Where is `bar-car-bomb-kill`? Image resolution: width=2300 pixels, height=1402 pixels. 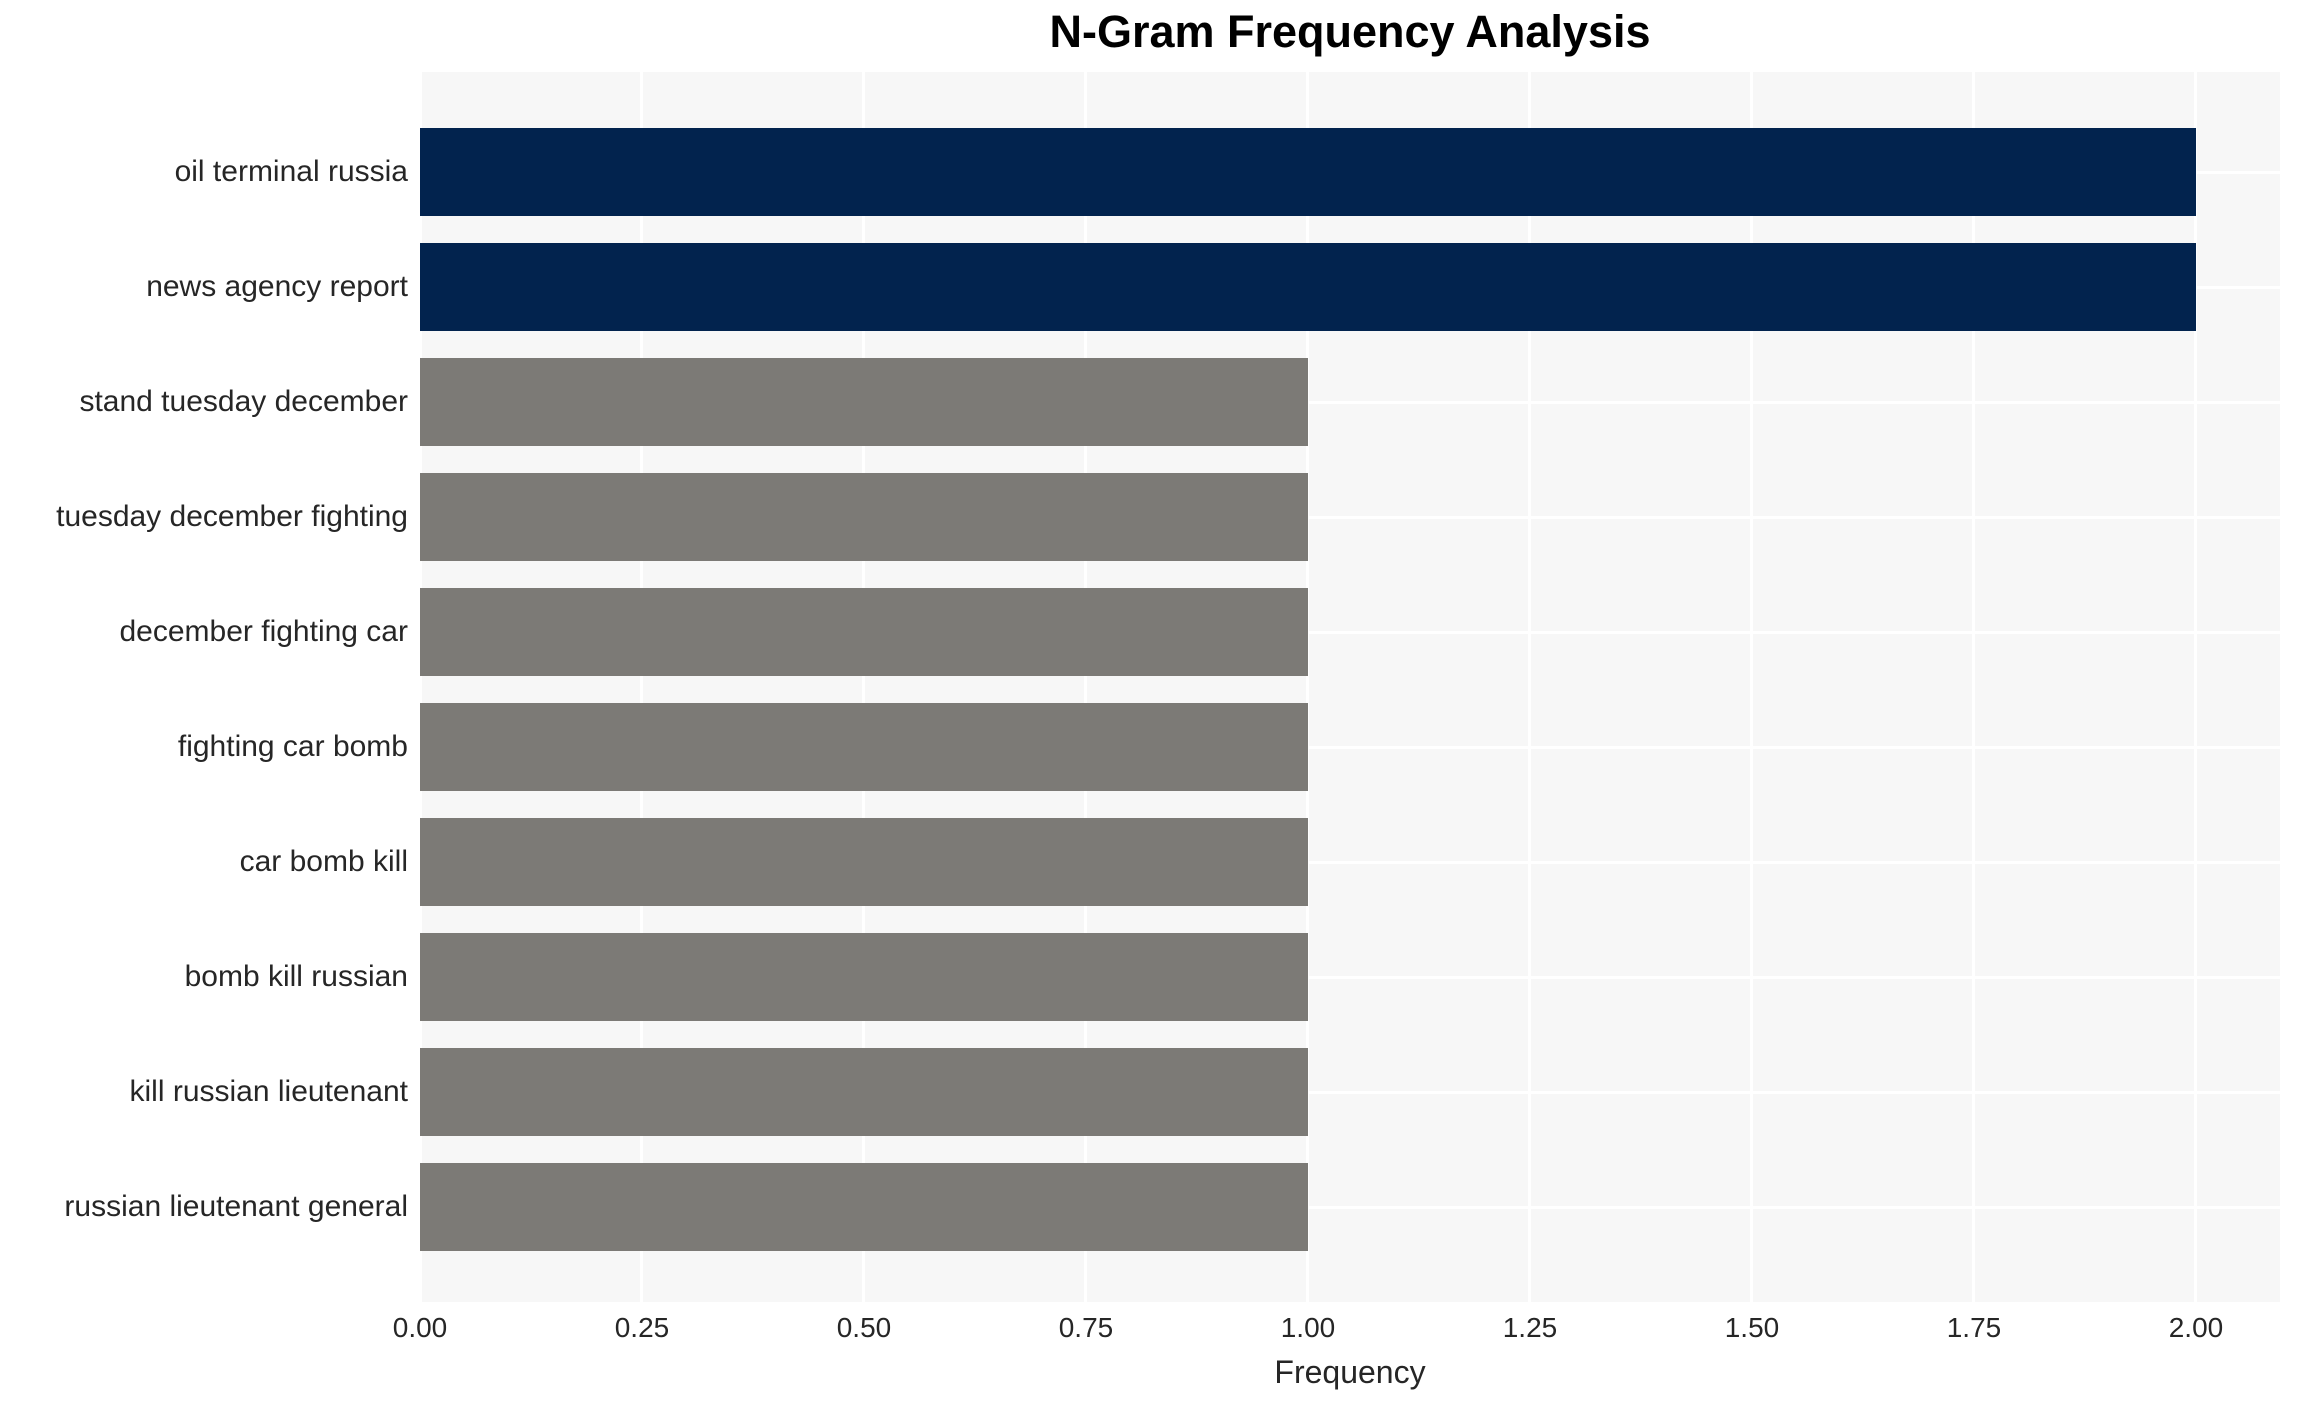 bar-car-bomb-kill is located at coordinates (864, 862).